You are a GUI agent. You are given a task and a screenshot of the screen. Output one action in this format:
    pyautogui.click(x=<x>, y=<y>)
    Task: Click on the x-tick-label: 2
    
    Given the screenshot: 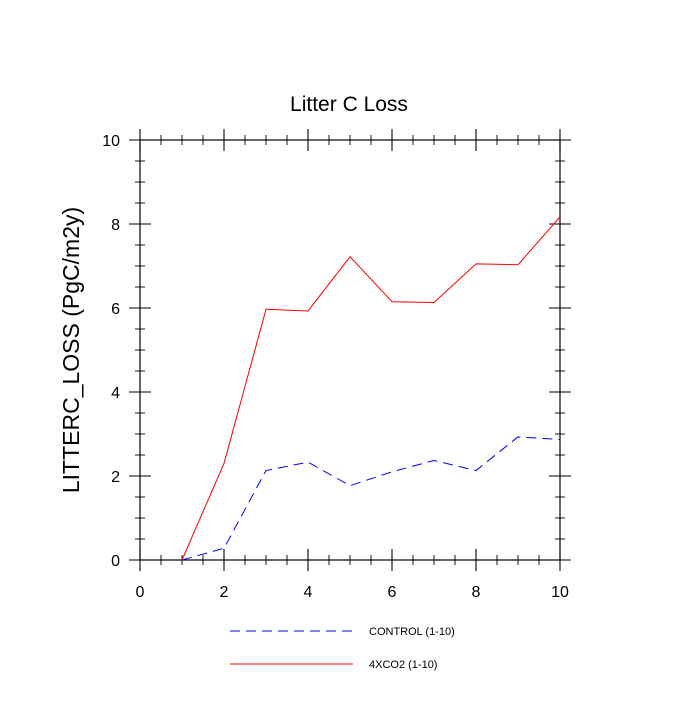 What is the action you would take?
    pyautogui.click(x=224, y=592)
    